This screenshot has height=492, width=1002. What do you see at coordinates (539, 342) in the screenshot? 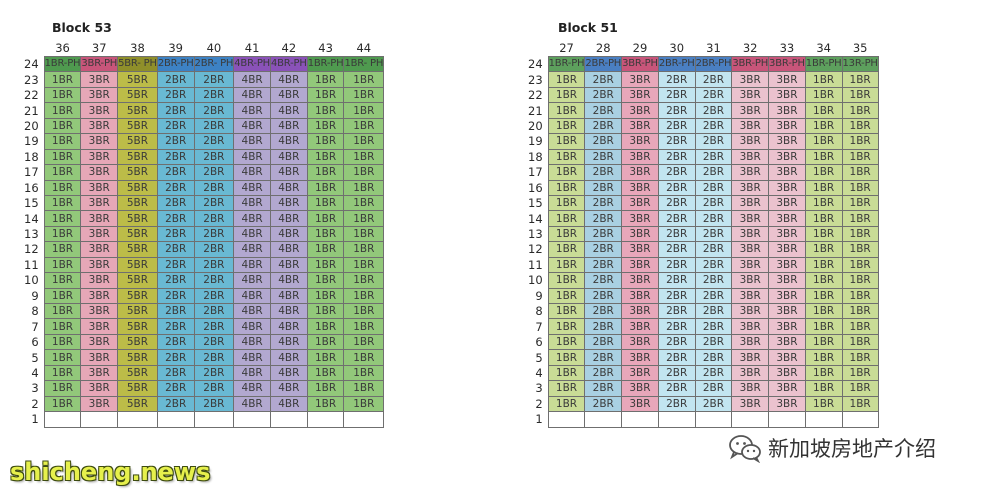
I see `floor-number: 6` at bounding box center [539, 342].